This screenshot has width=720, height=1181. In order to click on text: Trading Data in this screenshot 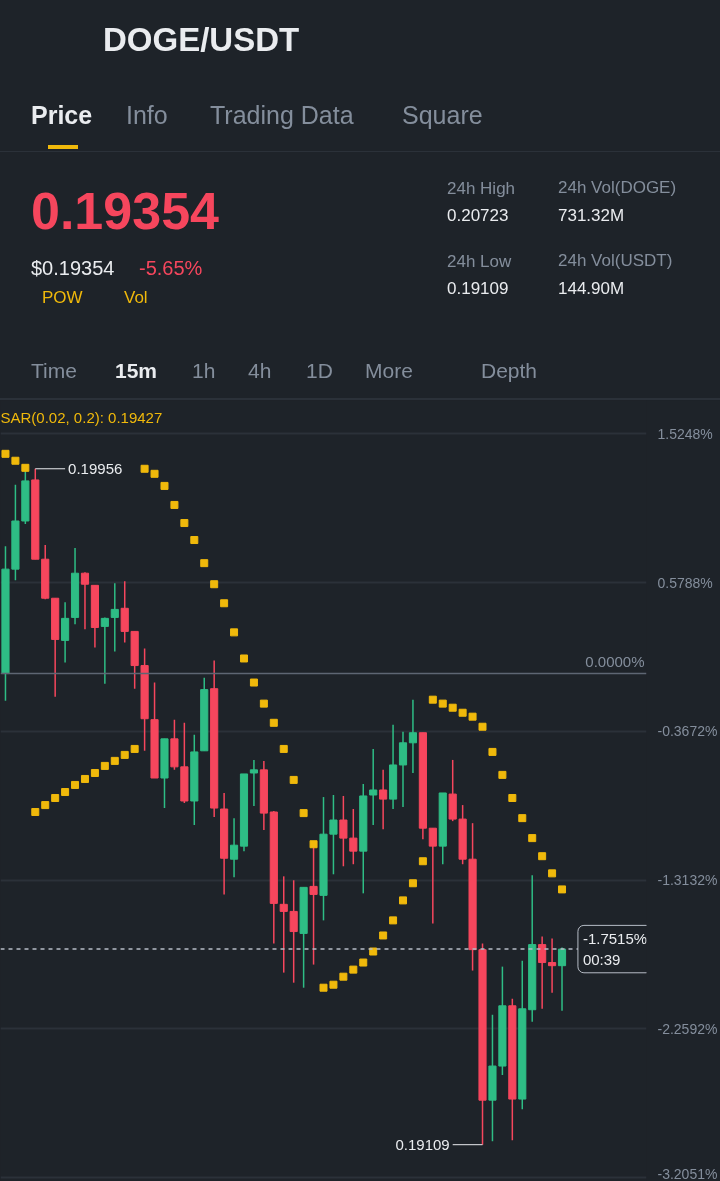, I will do `click(282, 115)`.